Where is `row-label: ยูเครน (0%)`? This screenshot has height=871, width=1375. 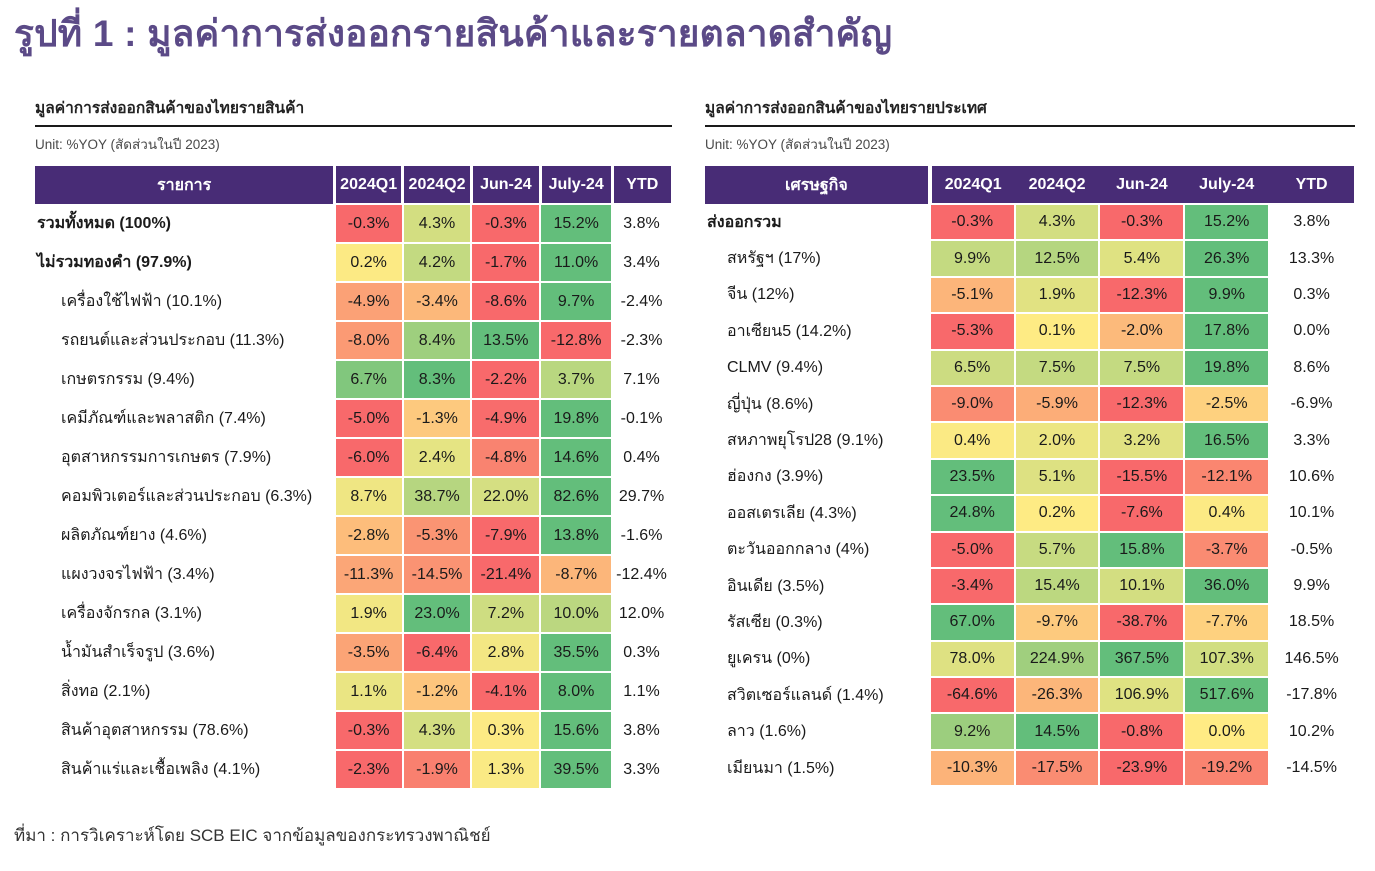
row-label: ยูเครน (0%) is located at coordinates (817, 659).